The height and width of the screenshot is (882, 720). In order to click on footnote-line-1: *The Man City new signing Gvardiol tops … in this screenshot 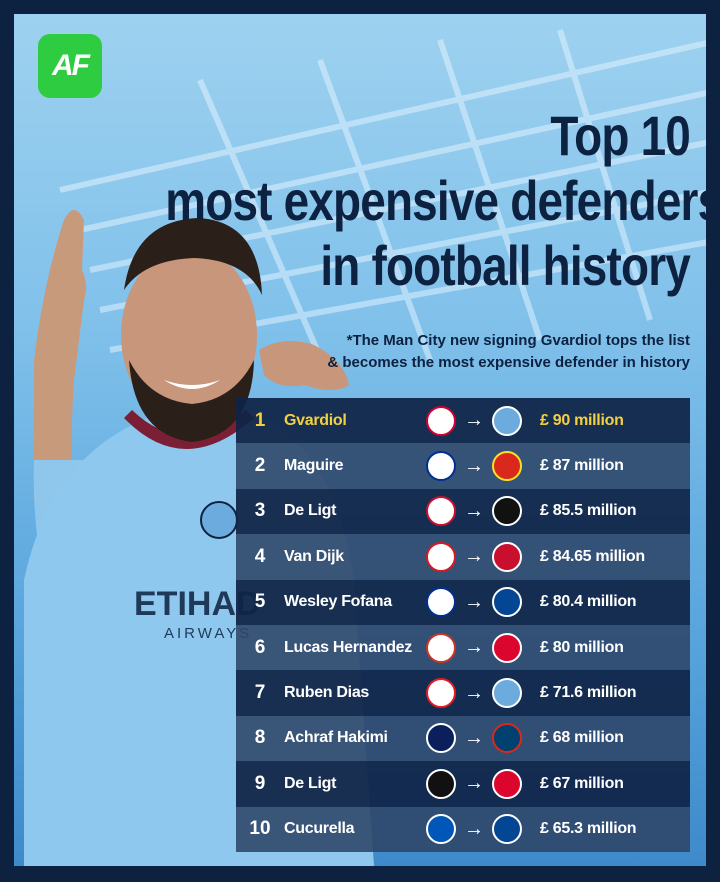, I will do `click(518, 340)`.